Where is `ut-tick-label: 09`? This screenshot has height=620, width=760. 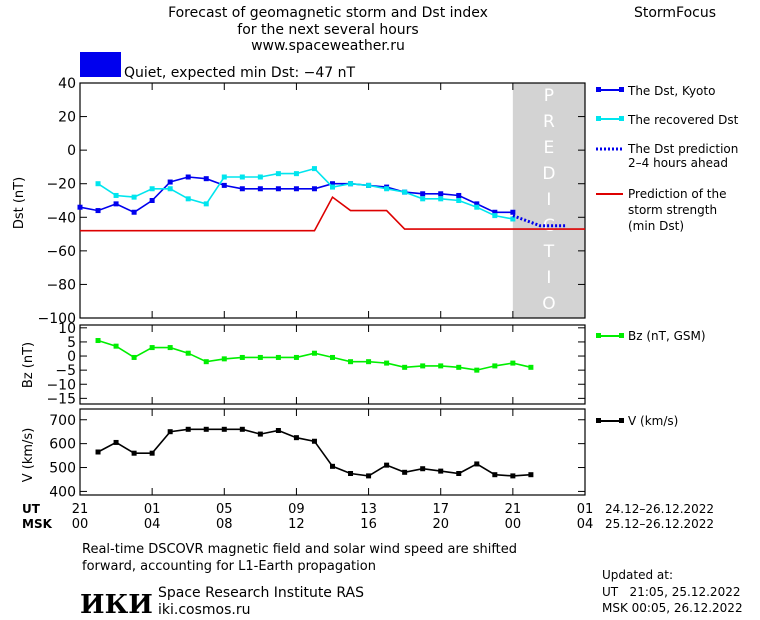
ut-tick-label: 09 is located at coordinates (296, 509).